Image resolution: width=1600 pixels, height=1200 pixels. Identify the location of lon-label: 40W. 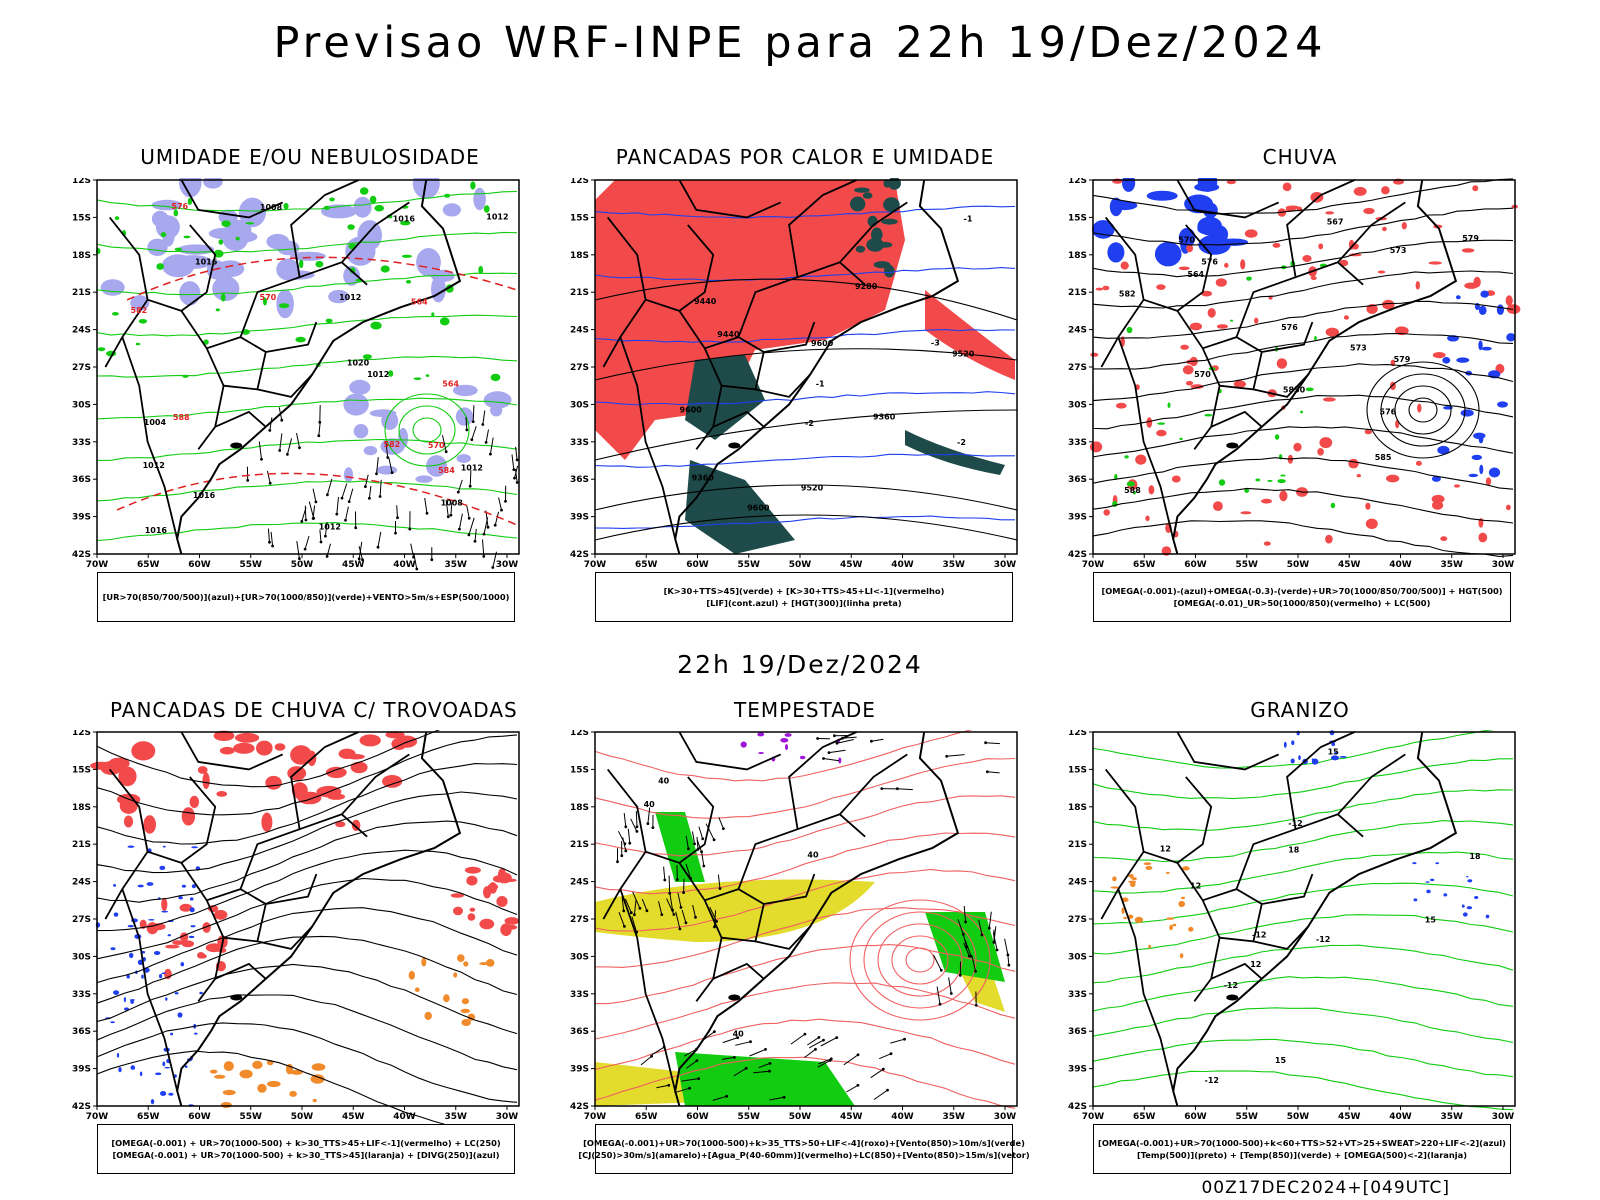
(902, 565).